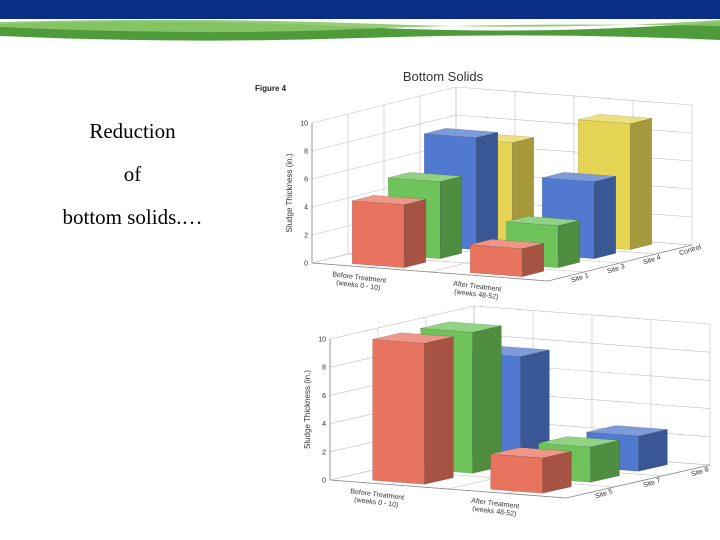 The height and width of the screenshot is (540, 720). Describe the element at coordinates (651, 260) in the screenshot. I see `depth-axis-label: Site 4` at that location.